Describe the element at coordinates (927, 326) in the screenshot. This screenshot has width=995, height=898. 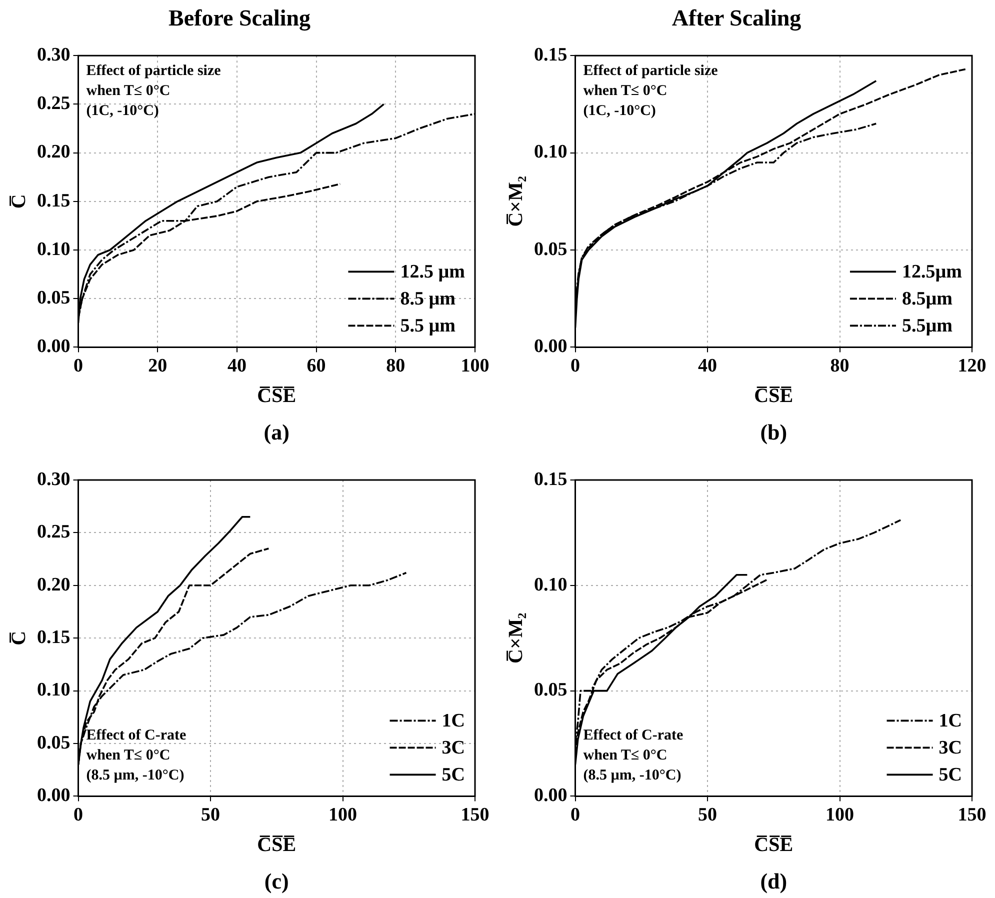
I see `legend-label: 5.5µm` at that location.